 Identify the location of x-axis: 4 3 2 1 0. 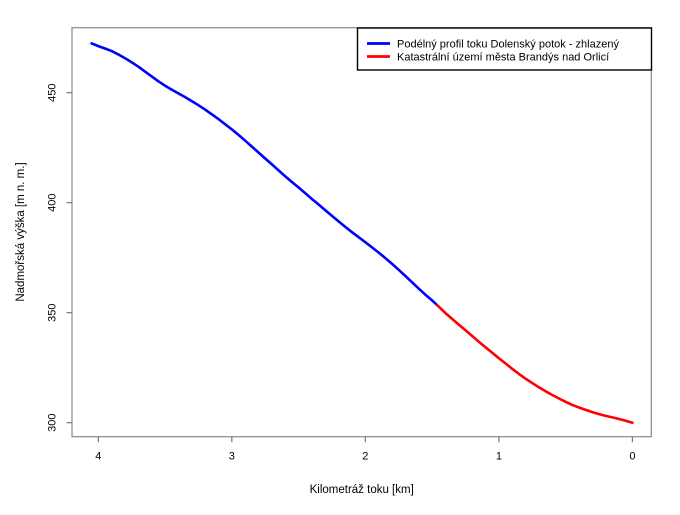
(365, 449).